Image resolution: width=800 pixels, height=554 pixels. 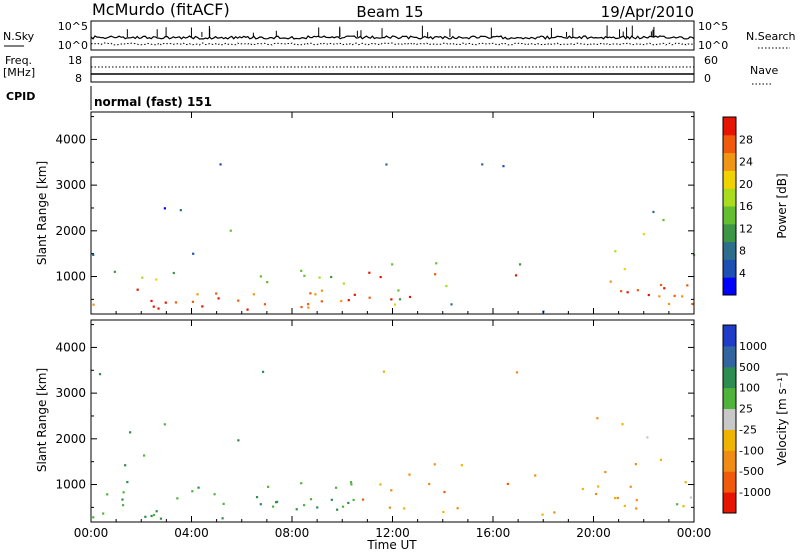 I want to click on nave-label: Nave, so click(x=764, y=70).